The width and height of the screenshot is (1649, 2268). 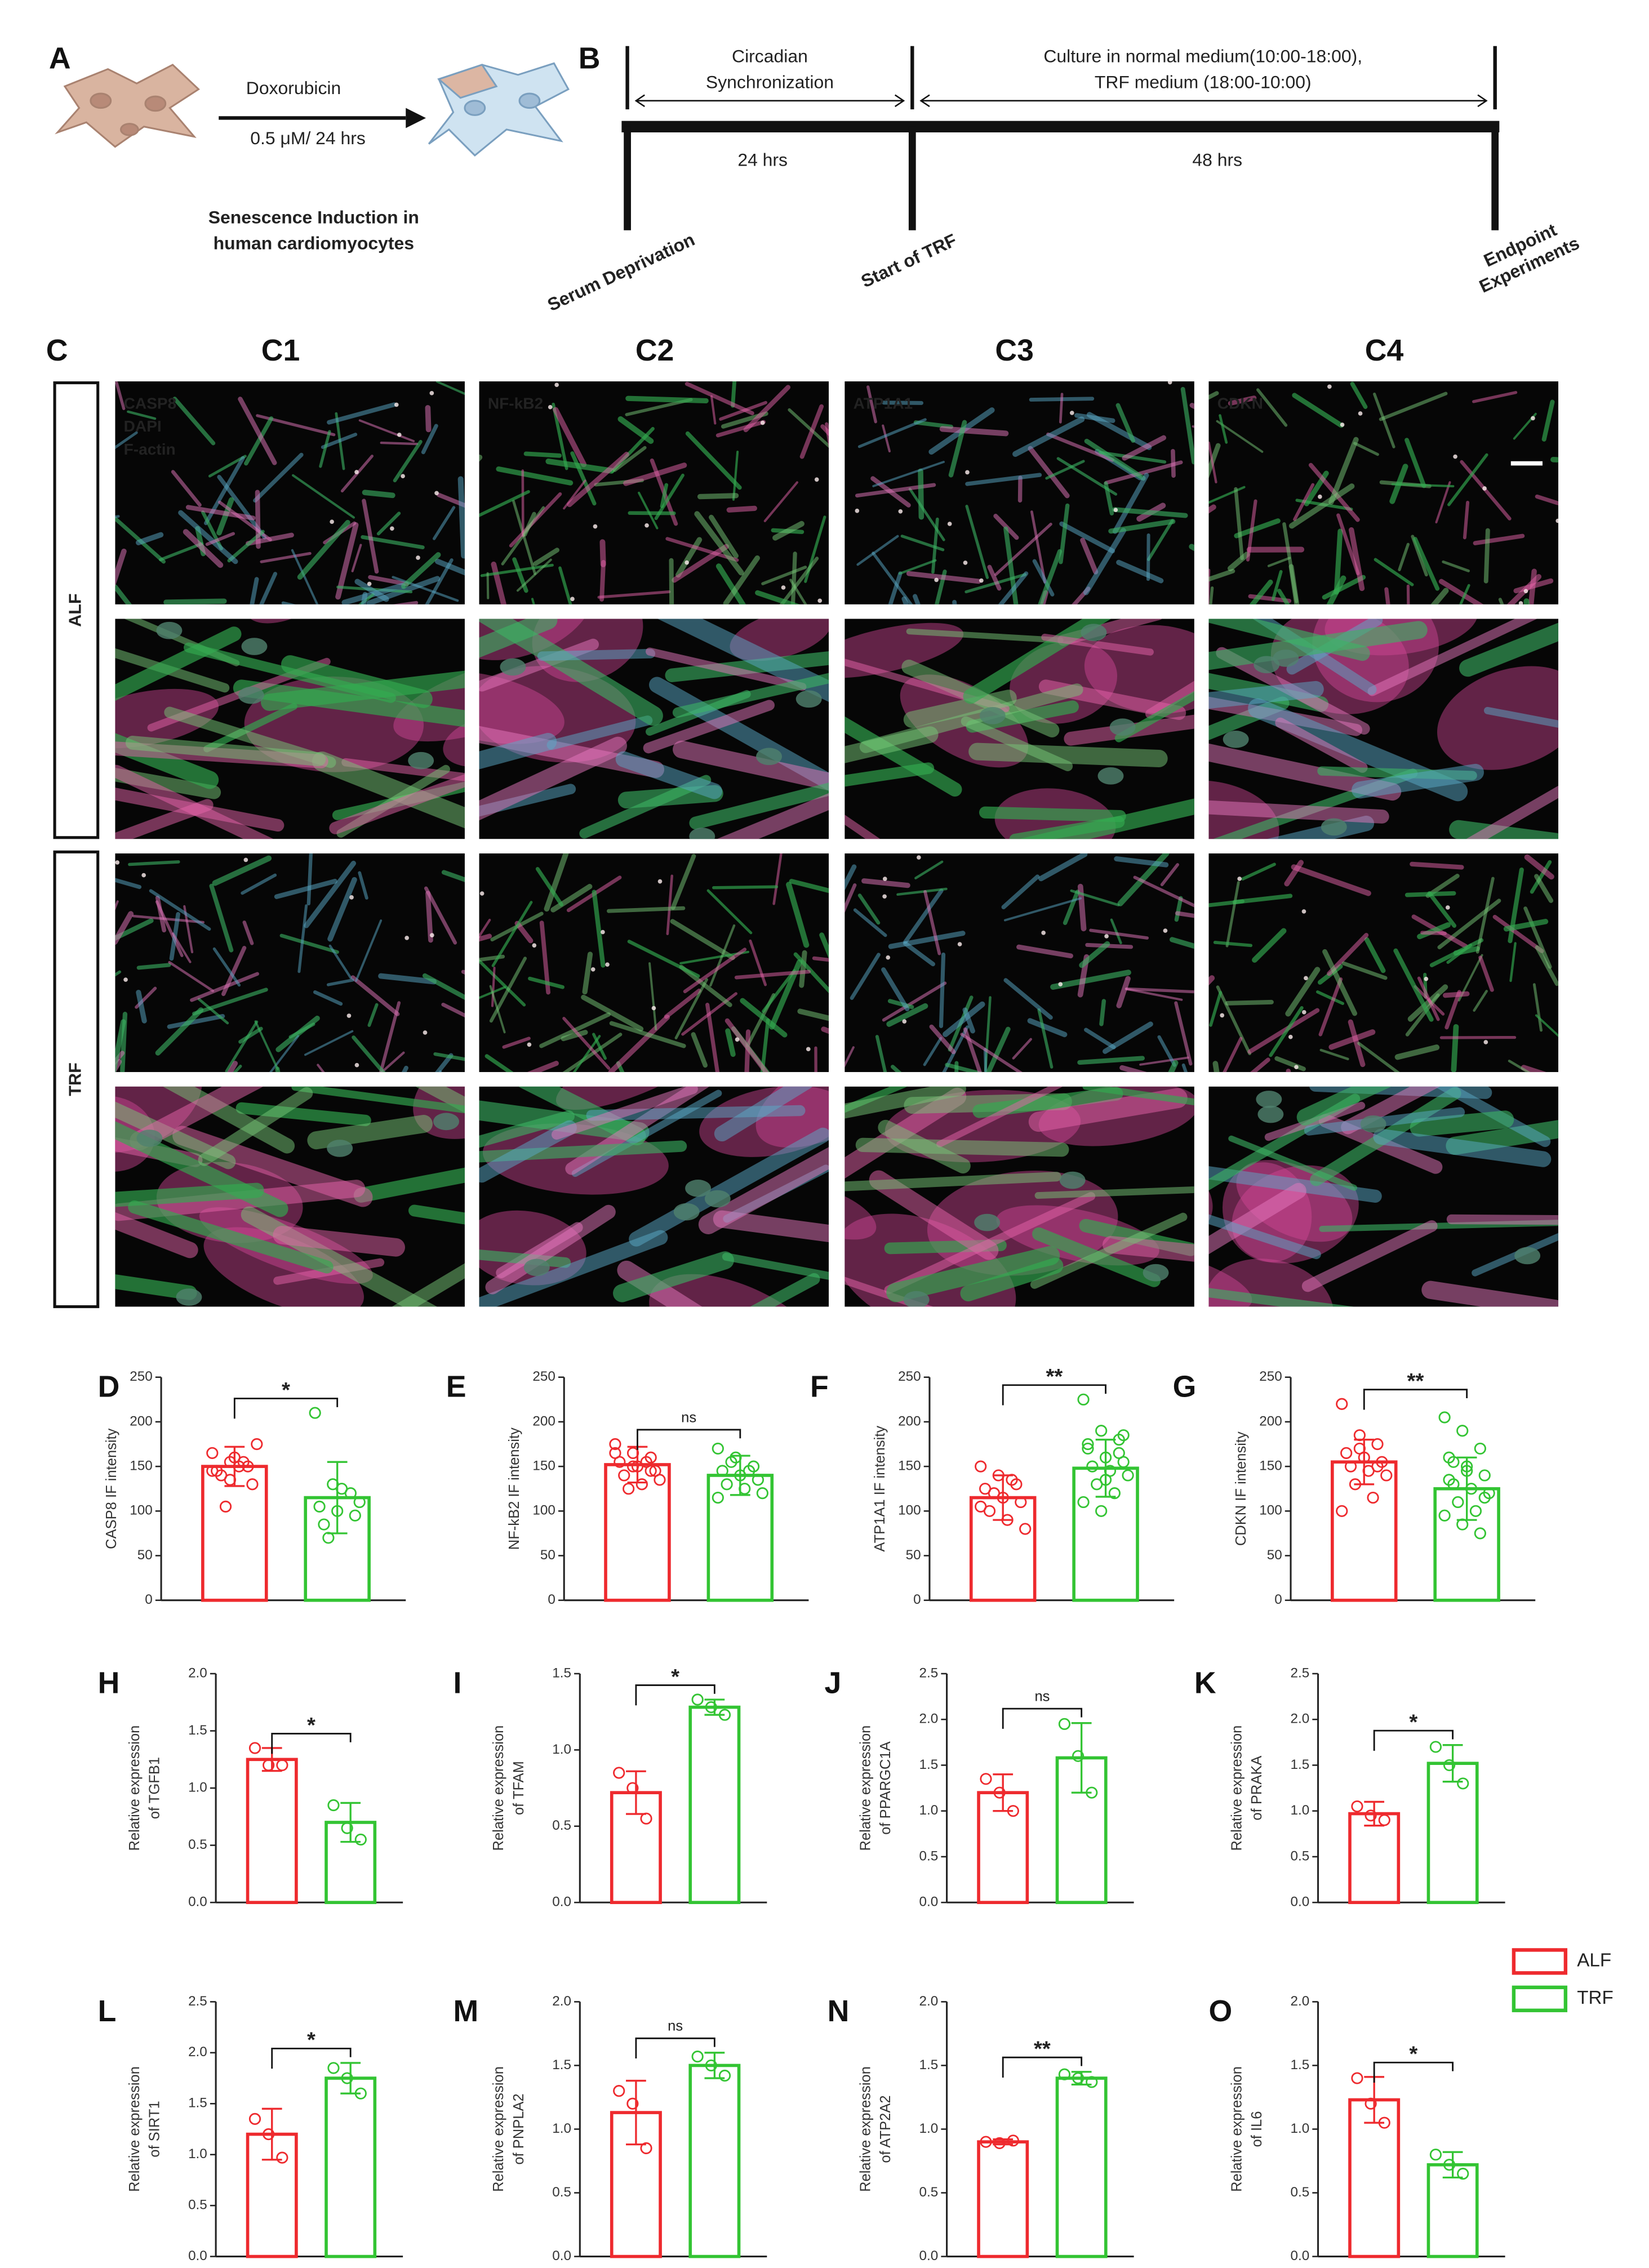 What do you see at coordinates (145, 1555) in the screenshot?
I see `y-tick-label: 50` at bounding box center [145, 1555].